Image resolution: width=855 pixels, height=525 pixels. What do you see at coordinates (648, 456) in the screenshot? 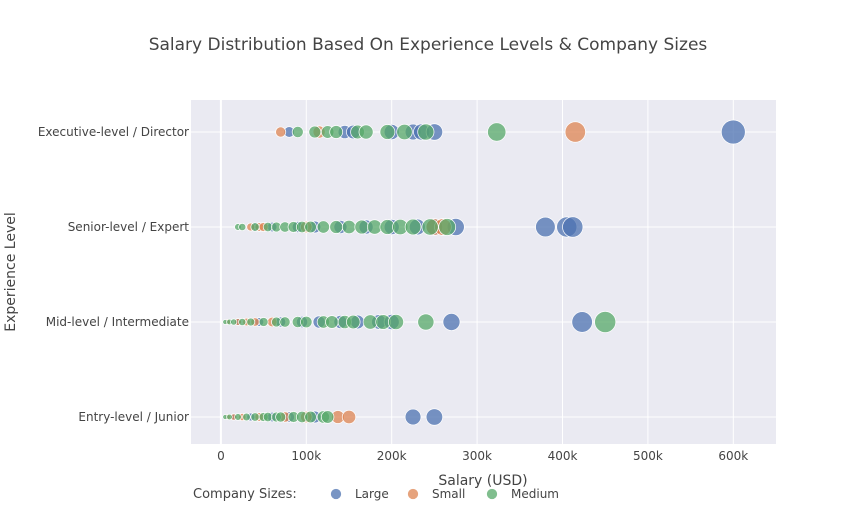
I see `x-tick-label: 500k` at bounding box center [648, 456].